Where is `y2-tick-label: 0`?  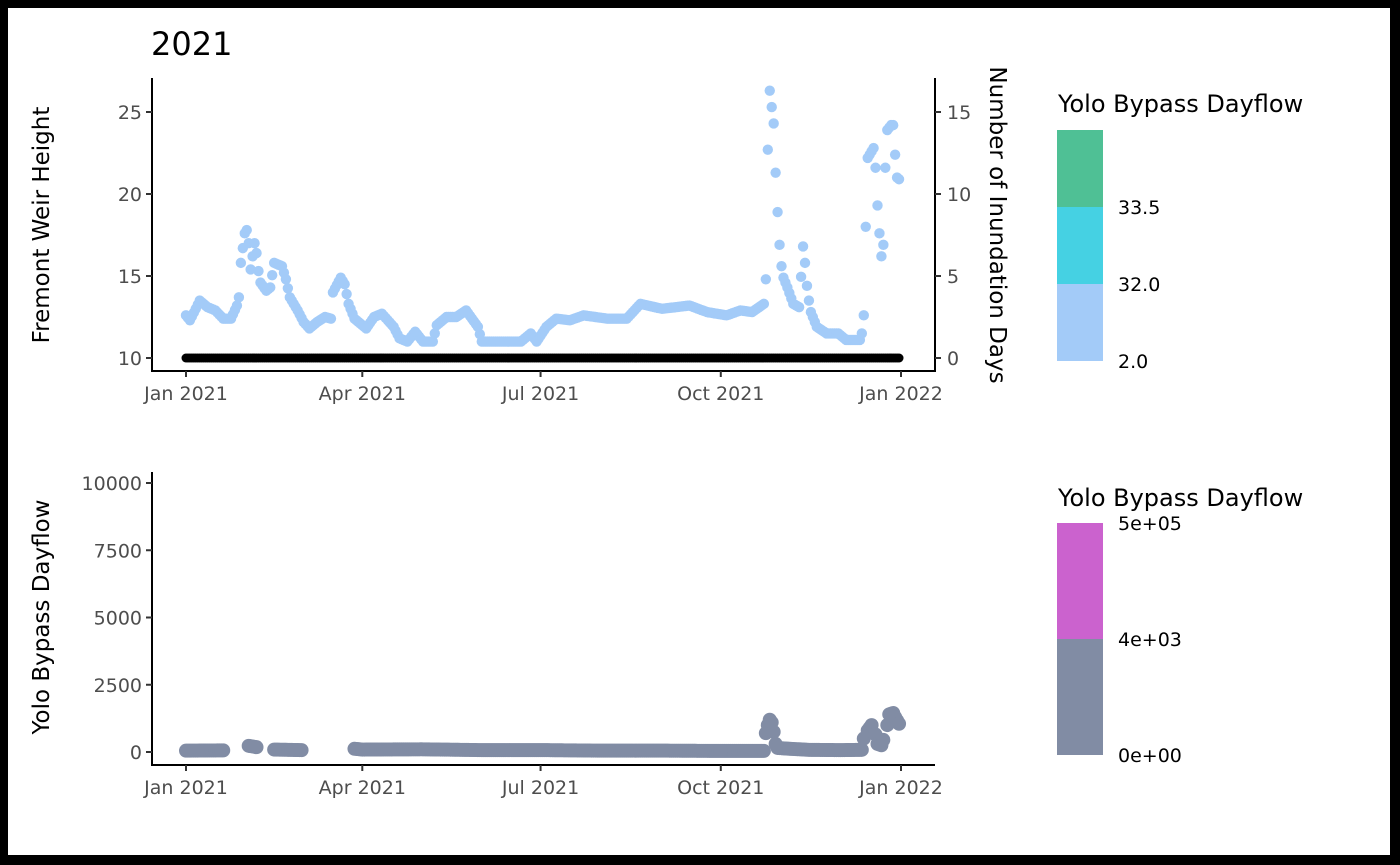 y2-tick-label: 0 is located at coordinates (953, 359).